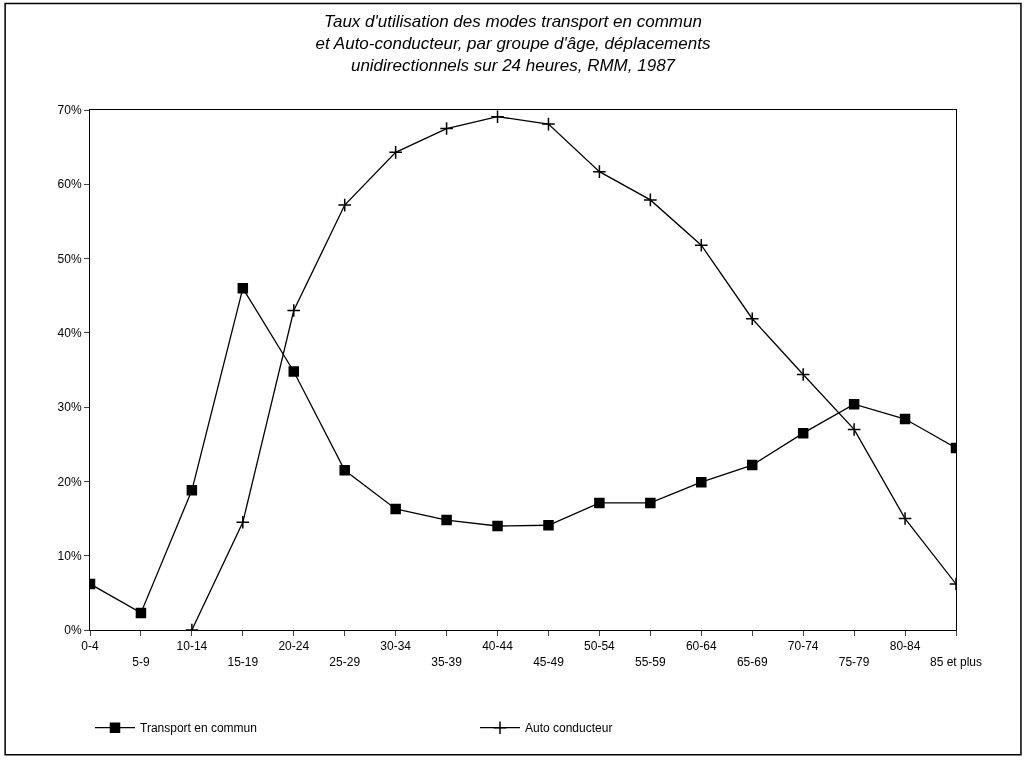 This screenshot has height=760, width=1026. Describe the element at coordinates (956, 662) in the screenshot. I see `x-tick-label: 85 et plus` at that location.